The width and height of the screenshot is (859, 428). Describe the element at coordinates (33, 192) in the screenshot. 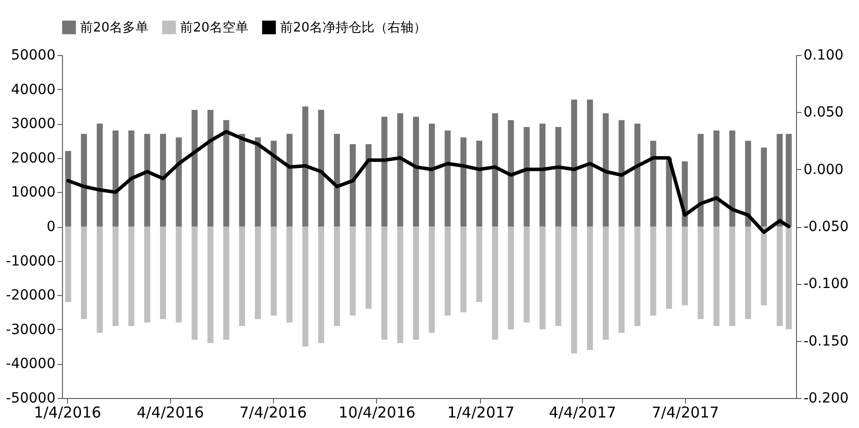

I see `y-tick-label: 10000` at that location.